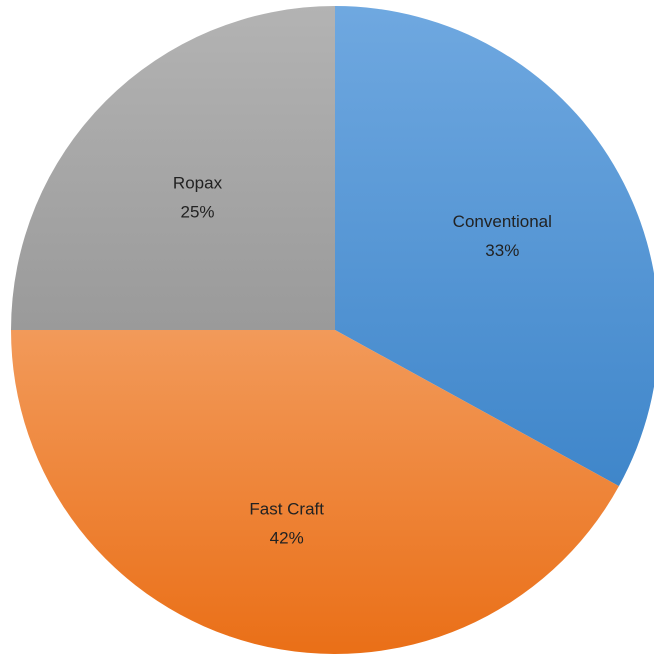 This screenshot has height=657, width=654. I want to click on slice-label-conventional: Conventional, so click(502, 221).